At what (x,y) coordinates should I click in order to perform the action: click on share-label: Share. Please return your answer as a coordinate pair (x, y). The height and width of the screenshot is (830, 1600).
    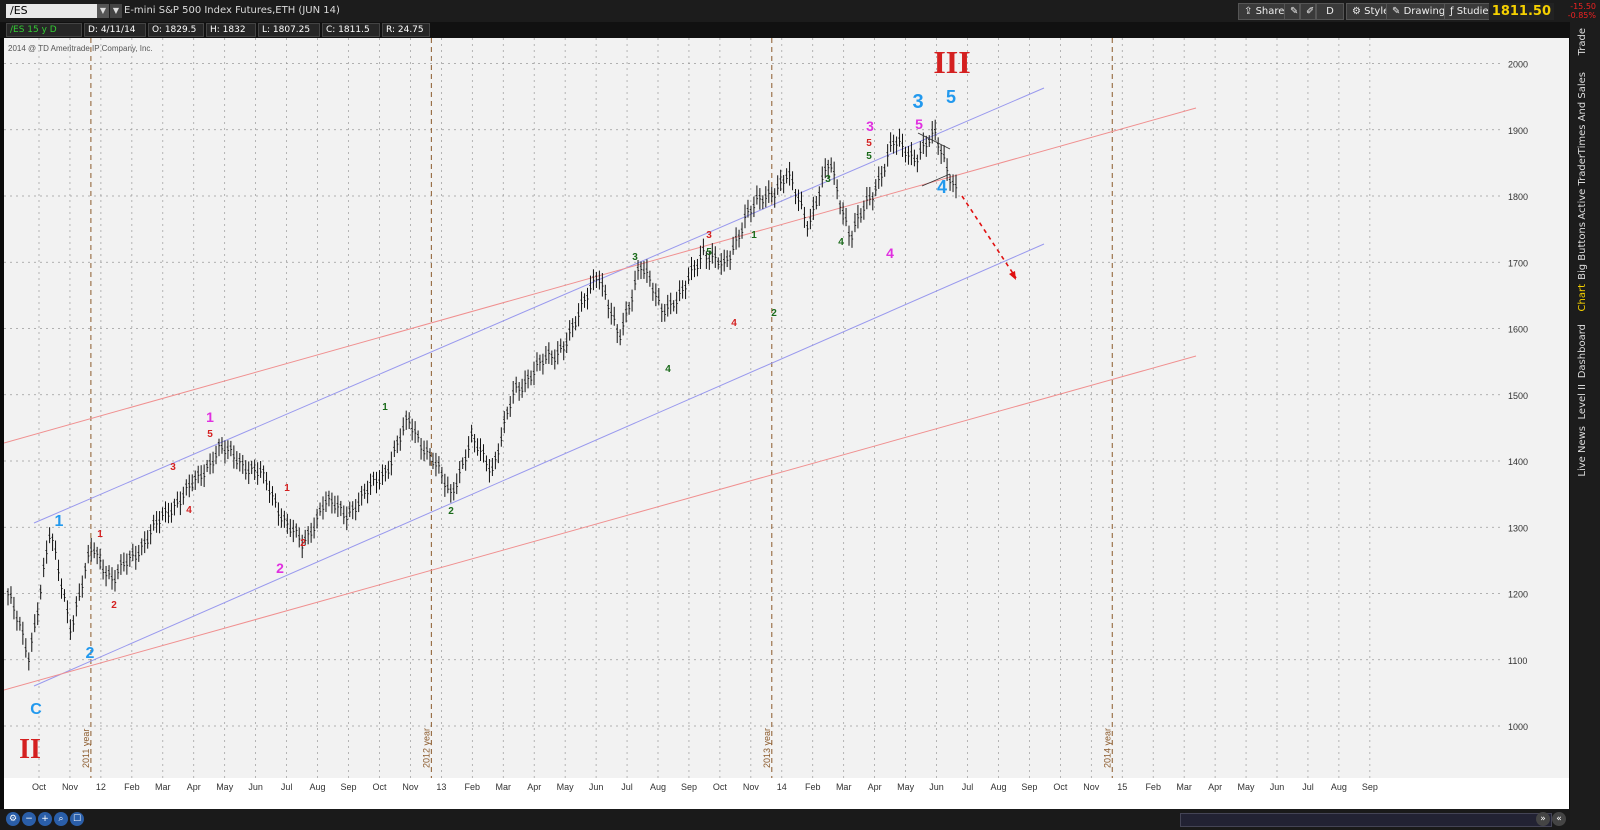
    Looking at the image, I should click on (1270, 11).